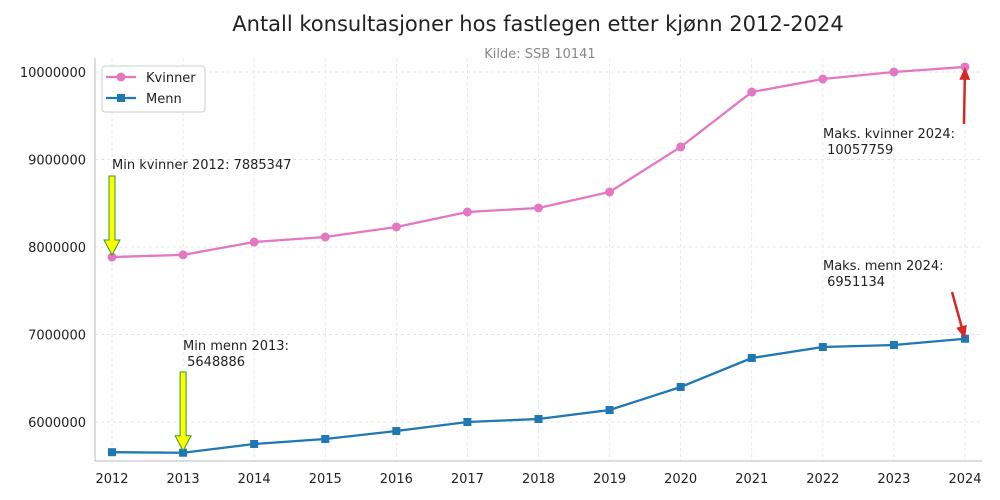 The image size is (1000, 500). Describe the element at coordinates (53, 73) in the screenshot. I see `y-tick-label: 10000000` at that location.